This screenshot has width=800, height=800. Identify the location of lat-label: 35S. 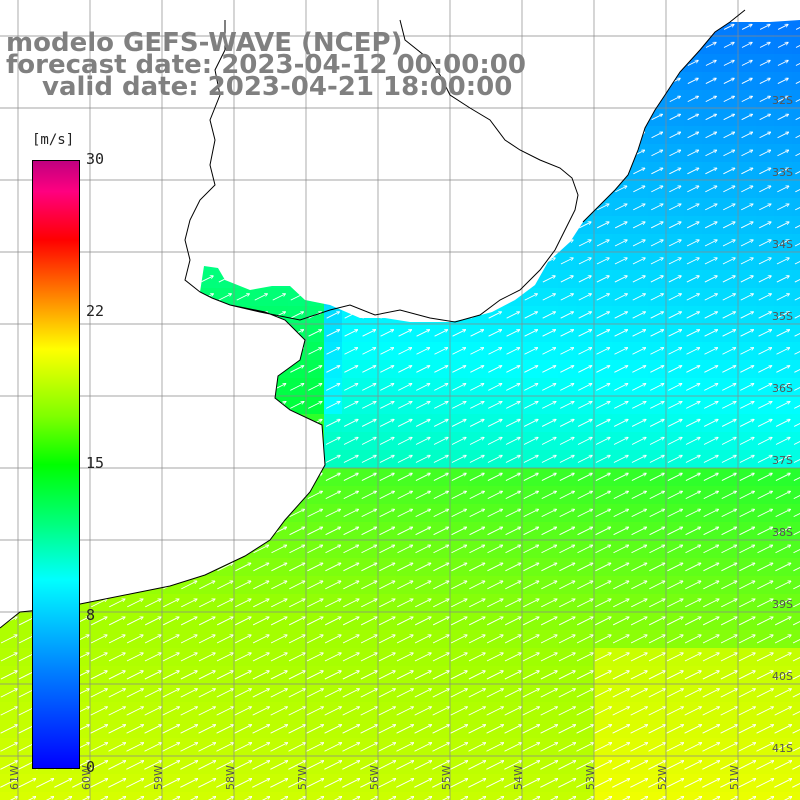
(782, 316).